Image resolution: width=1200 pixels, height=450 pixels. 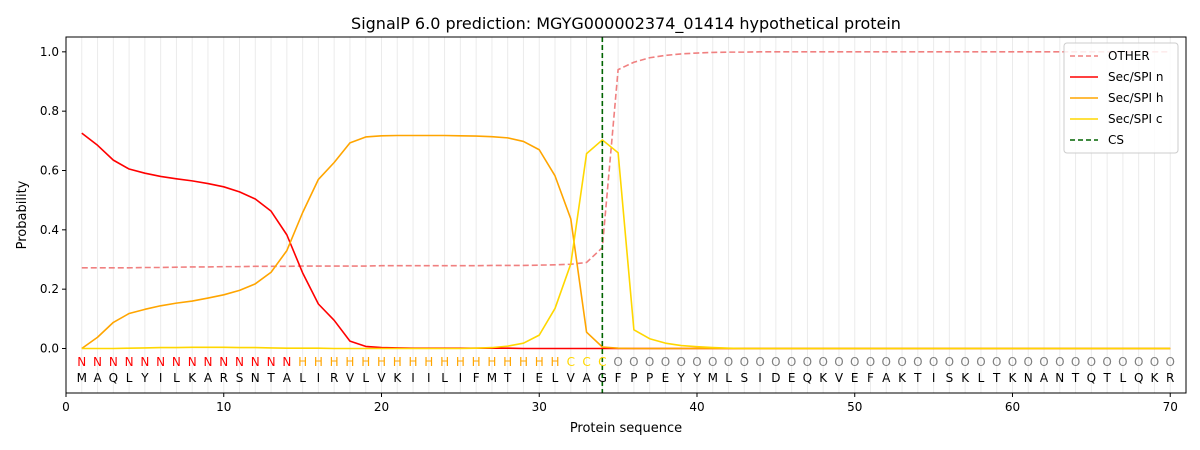 What do you see at coordinates (1170, 407) in the screenshot?
I see `x-tick-label: 70` at bounding box center [1170, 407].